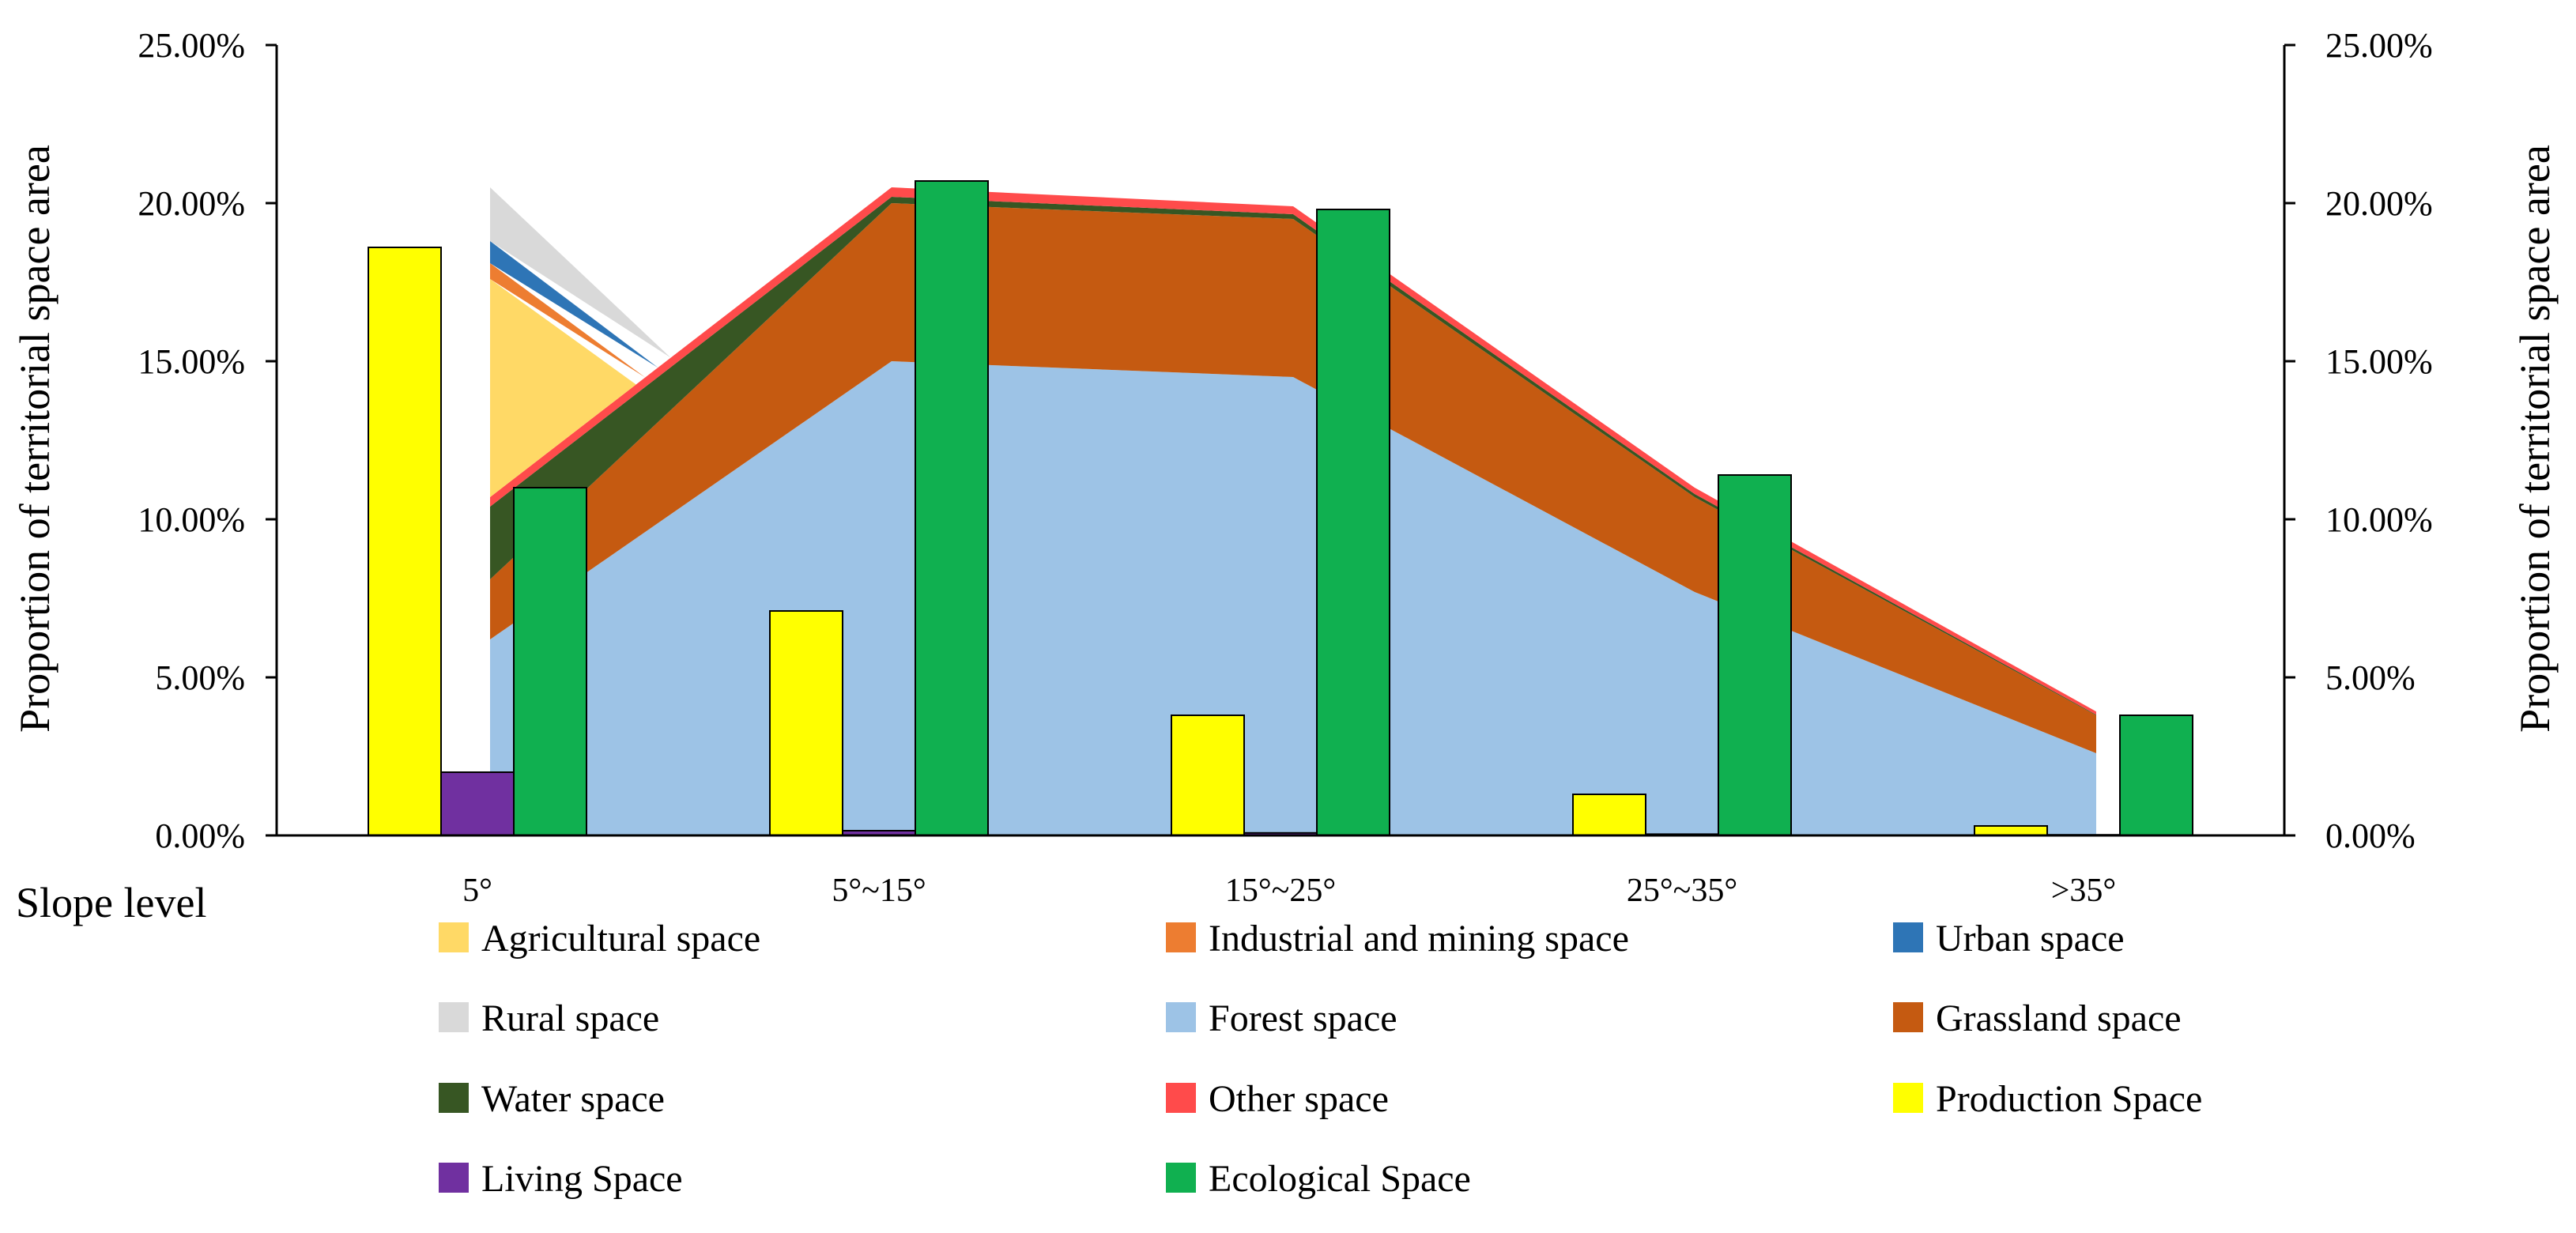 The image size is (2576, 1233). I want to click on legend-swatch-urban-space, so click(1908, 937).